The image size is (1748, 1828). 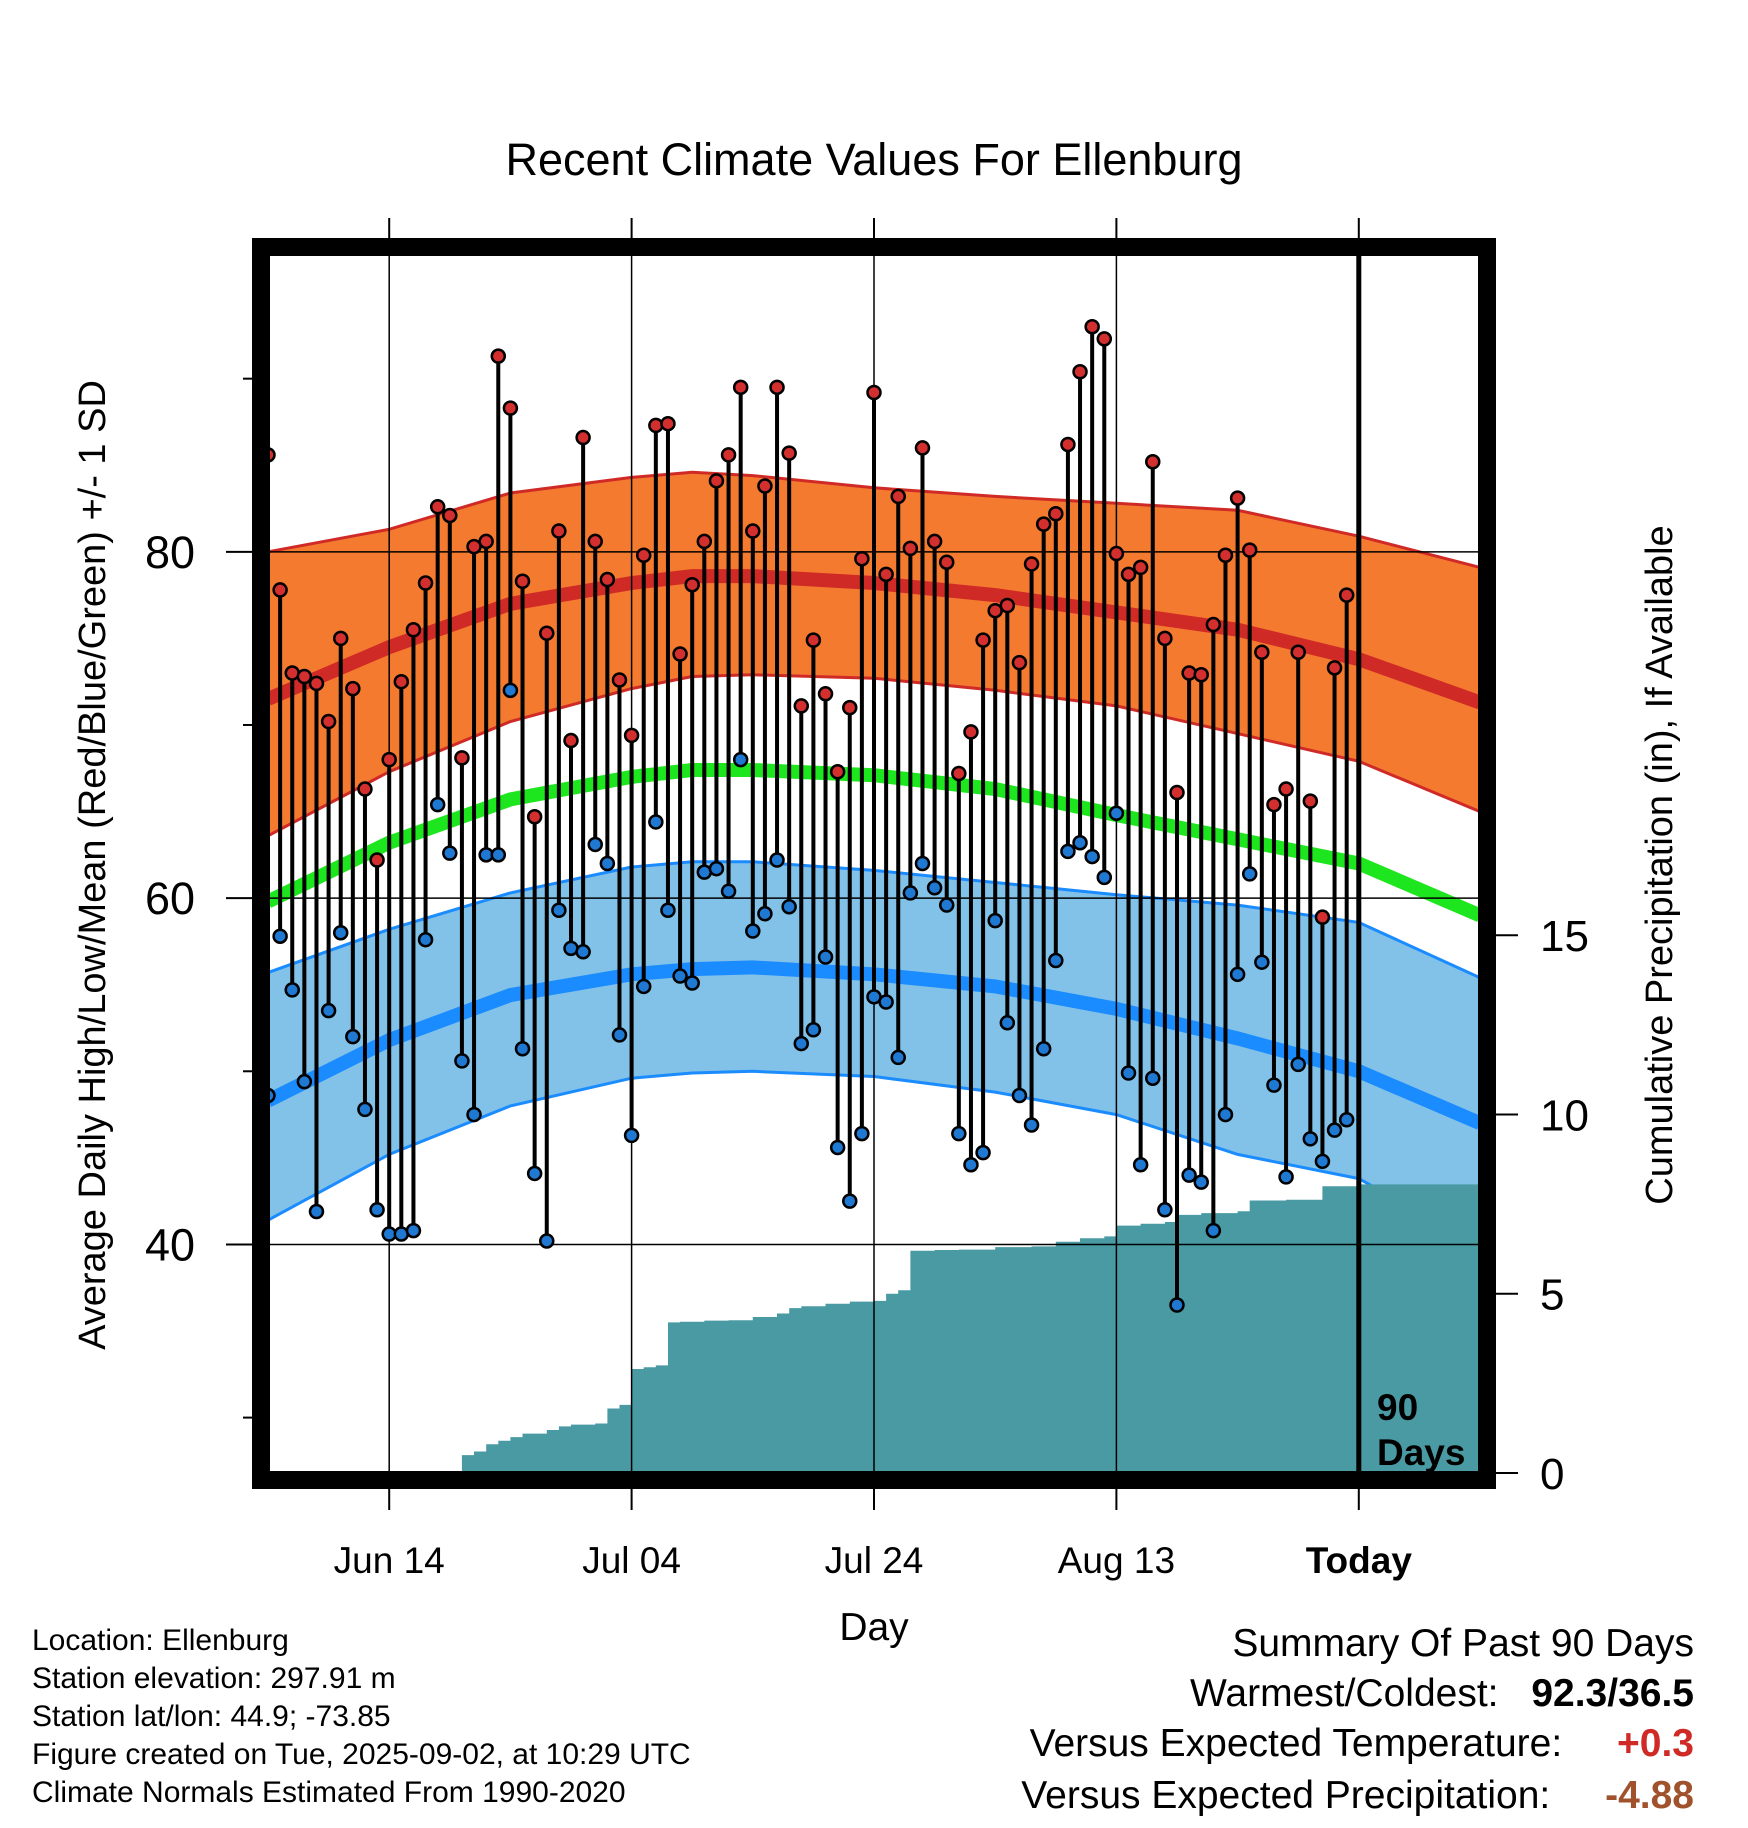 I want to click on x-axis-label: Day, so click(x=874, y=1627).